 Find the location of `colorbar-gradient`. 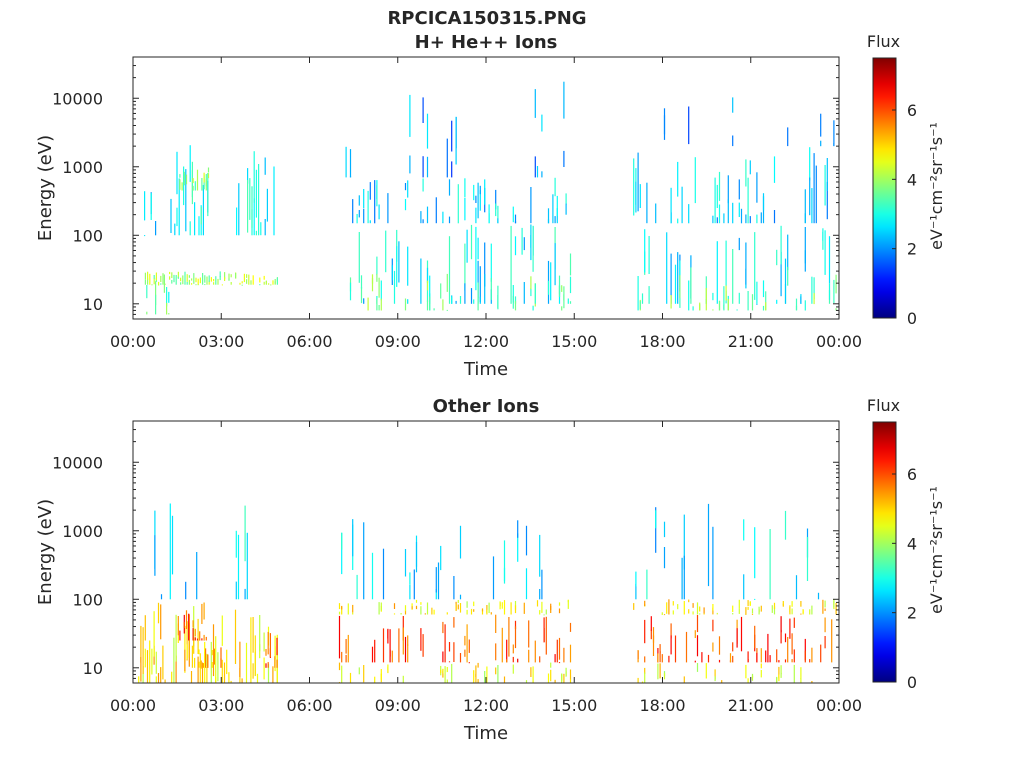

colorbar-gradient is located at coordinates (884, 552).